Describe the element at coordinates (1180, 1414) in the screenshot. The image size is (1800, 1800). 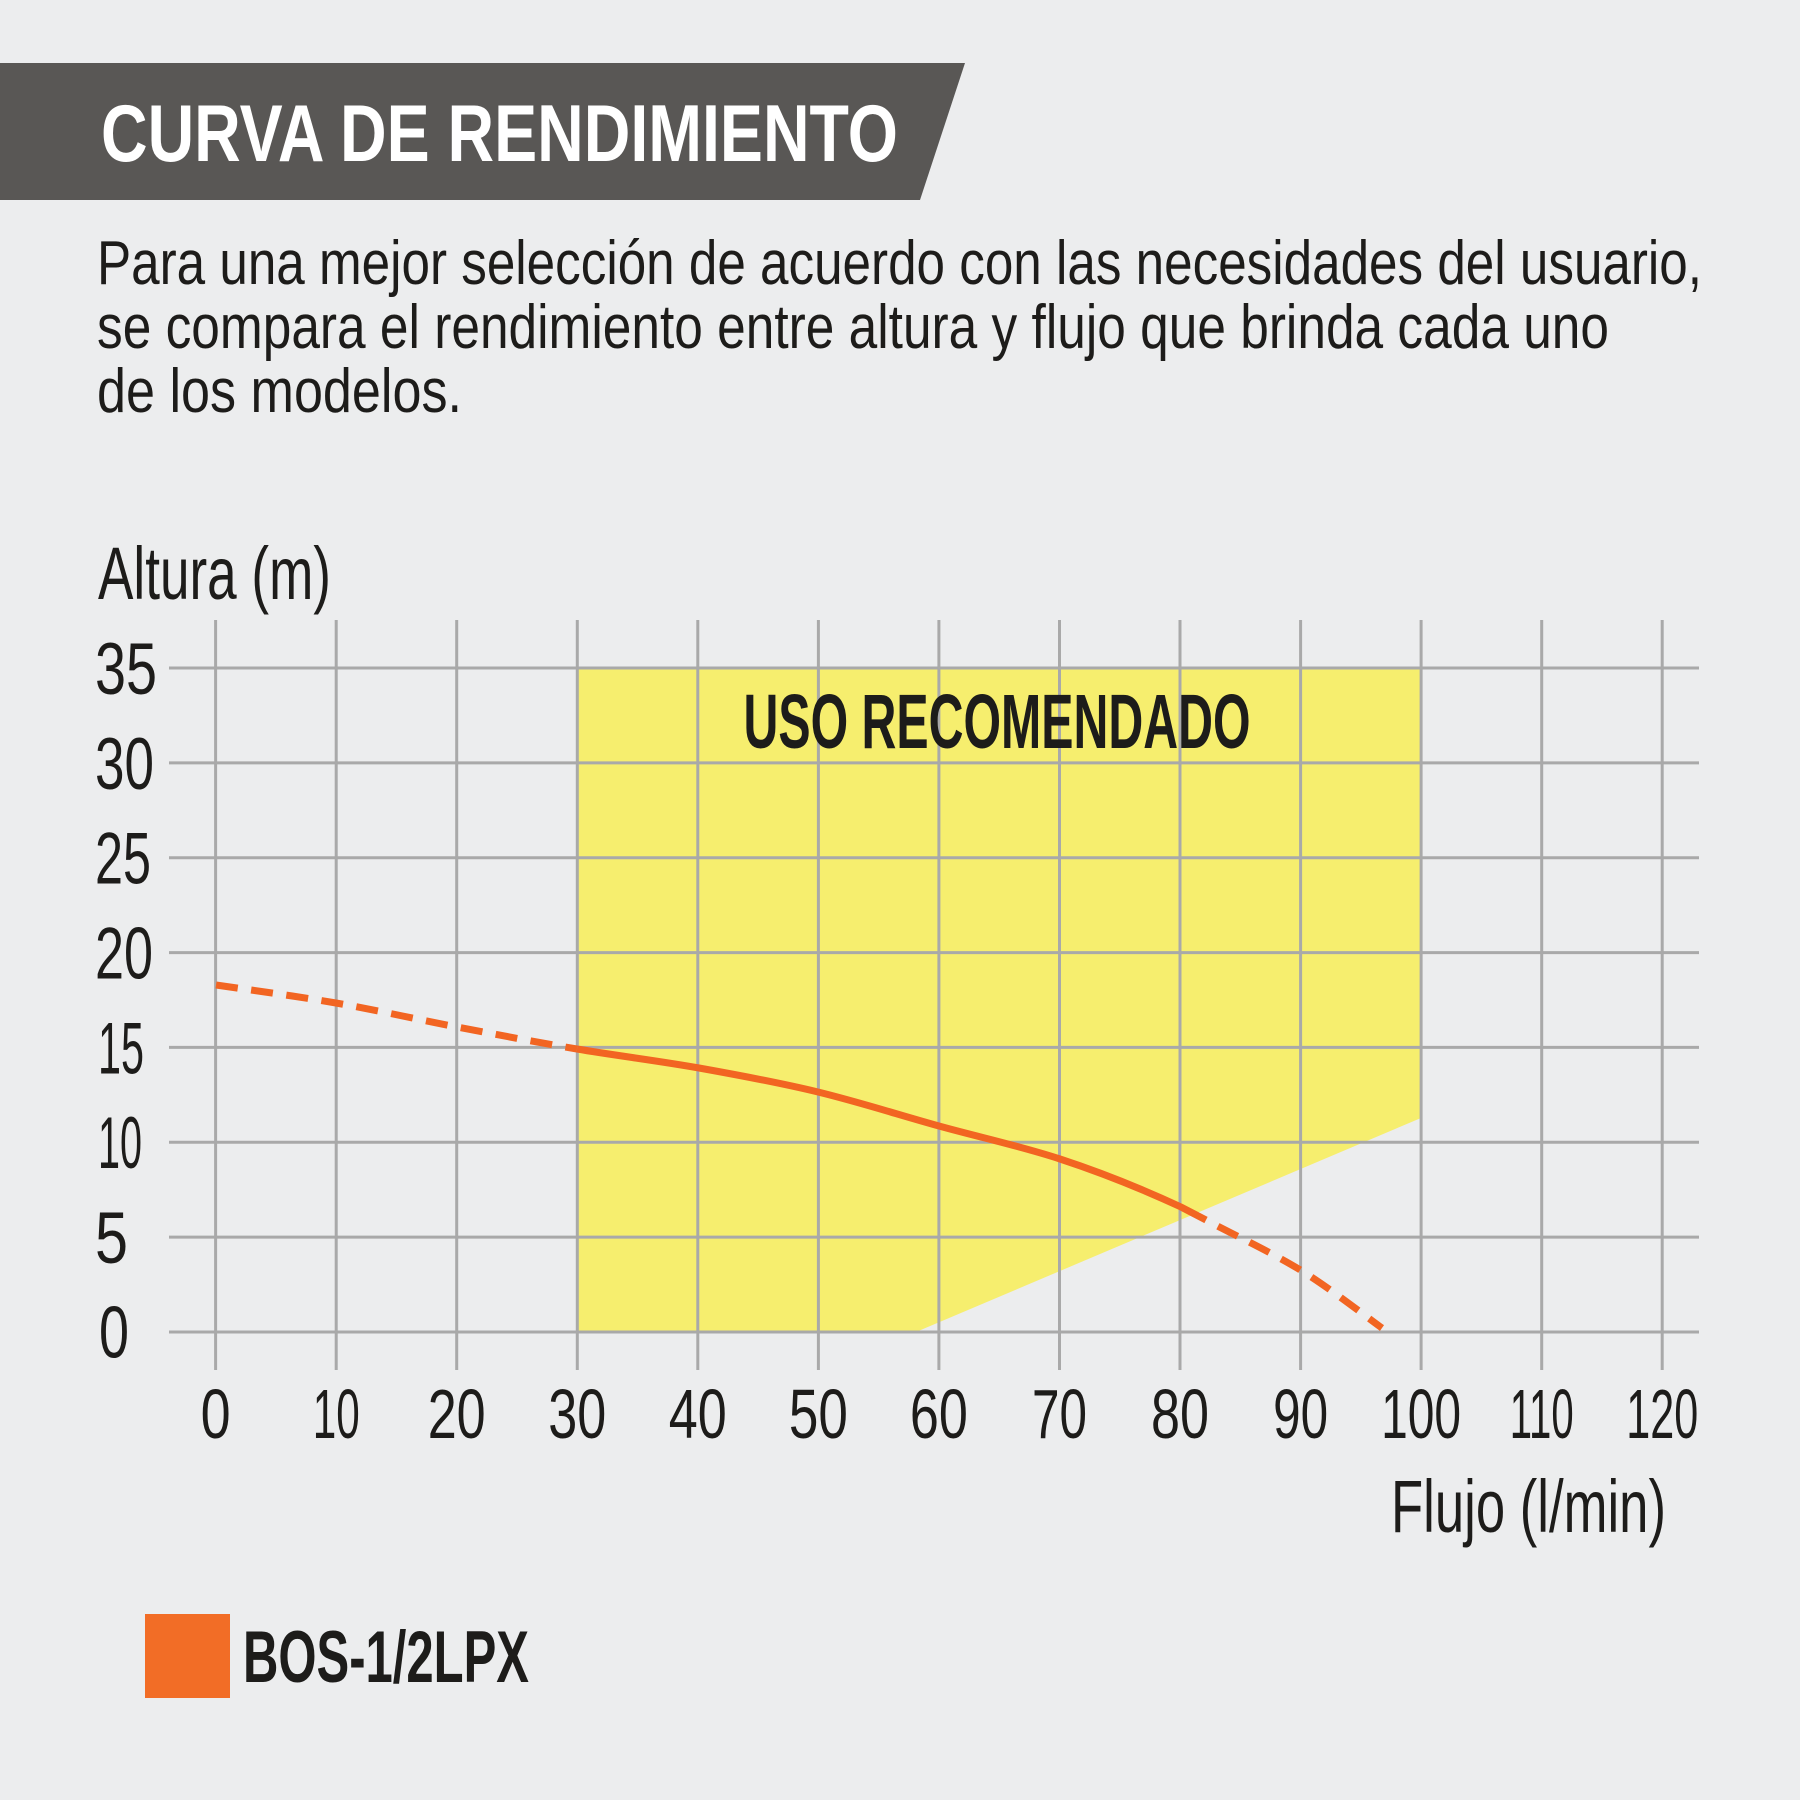
I see `svg-text: 80` at that location.